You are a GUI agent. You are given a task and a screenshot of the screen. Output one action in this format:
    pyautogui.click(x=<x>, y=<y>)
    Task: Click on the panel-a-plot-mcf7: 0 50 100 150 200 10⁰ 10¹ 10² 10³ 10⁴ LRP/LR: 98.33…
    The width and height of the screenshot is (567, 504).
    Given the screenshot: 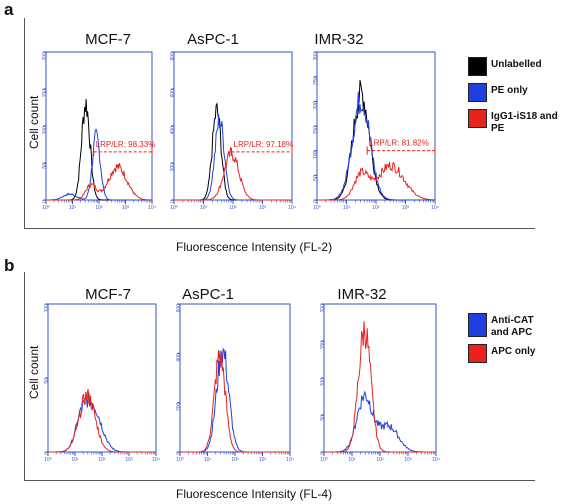 What is the action you would take?
    pyautogui.click(x=99, y=131)
    